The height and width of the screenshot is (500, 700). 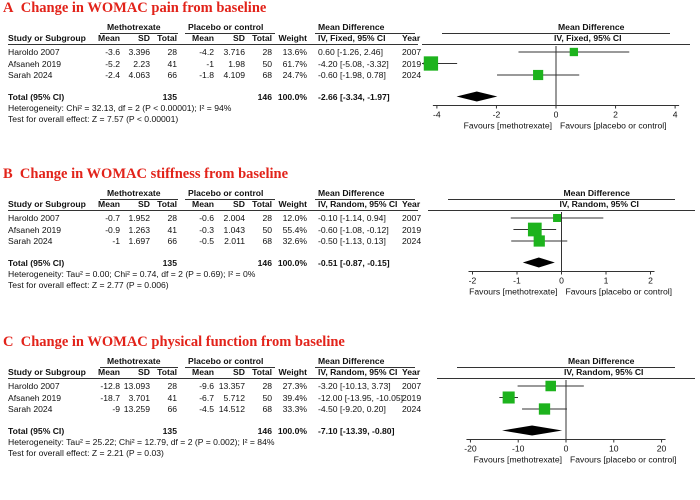 I want to click on plot-header-rule, so click(x=566, y=378).